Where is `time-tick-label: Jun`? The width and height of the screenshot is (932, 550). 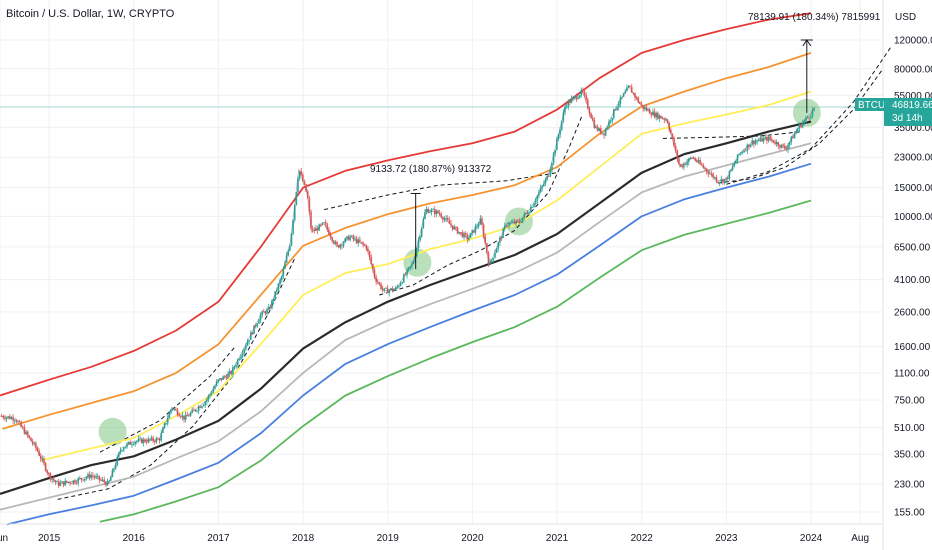 time-tick-label: Jun is located at coordinates (4, 538).